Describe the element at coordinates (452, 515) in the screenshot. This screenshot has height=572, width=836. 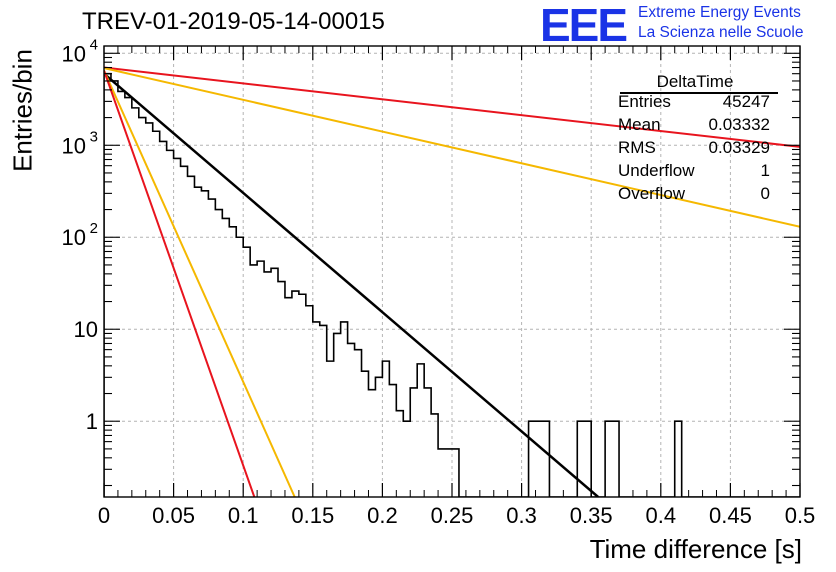
I see `x-tick-label: 0.25` at that location.